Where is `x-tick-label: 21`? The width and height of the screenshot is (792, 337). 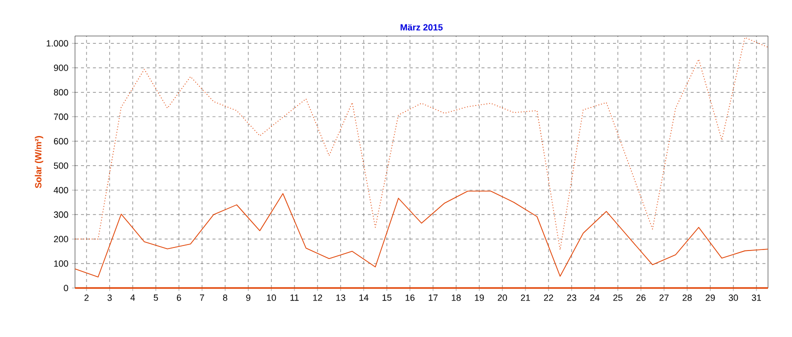 x-tick-label: 21 is located at coordinates (525, 297).